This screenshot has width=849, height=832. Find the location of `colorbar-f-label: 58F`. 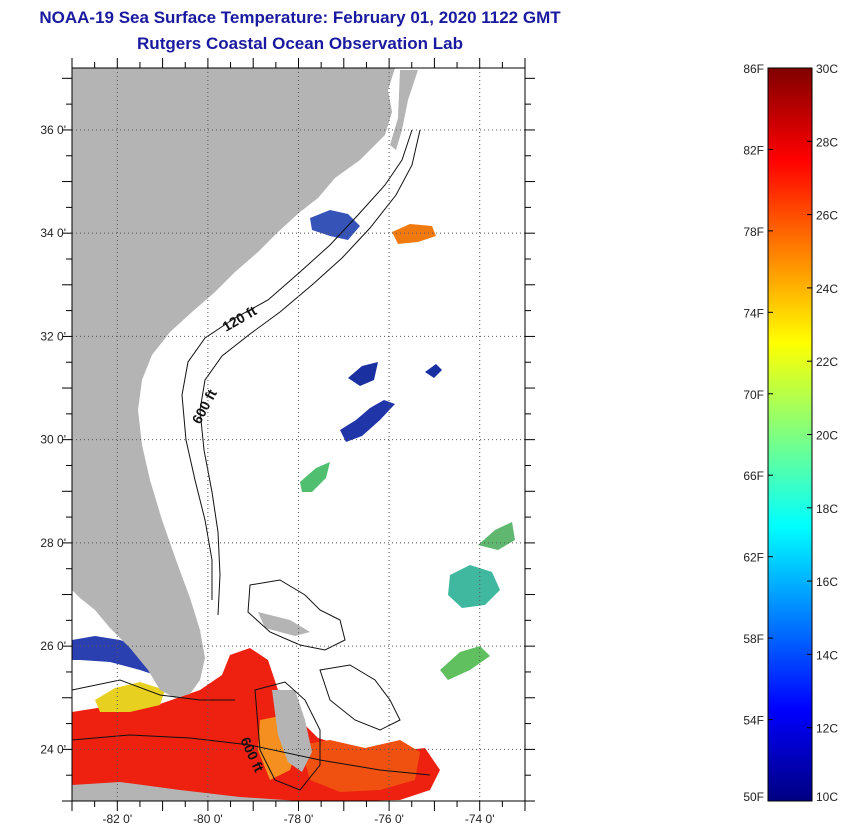

colorbar-f-label: 58F is located at coordinates (753, 639).